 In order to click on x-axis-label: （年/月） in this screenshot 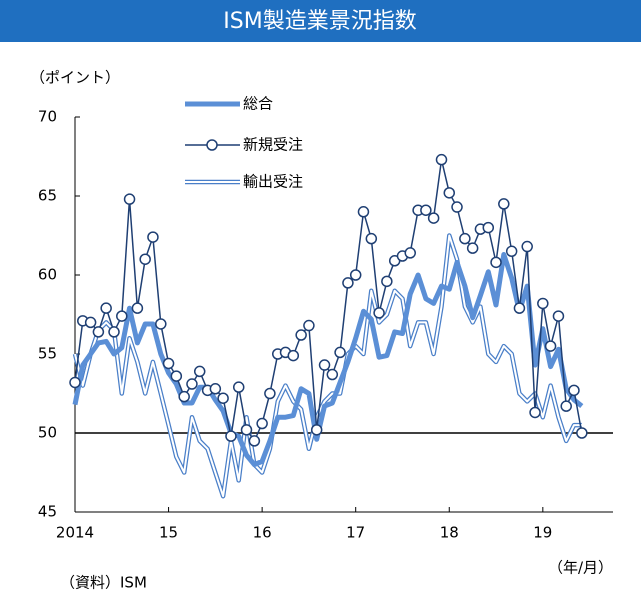, I will do `click(580, 568)`.